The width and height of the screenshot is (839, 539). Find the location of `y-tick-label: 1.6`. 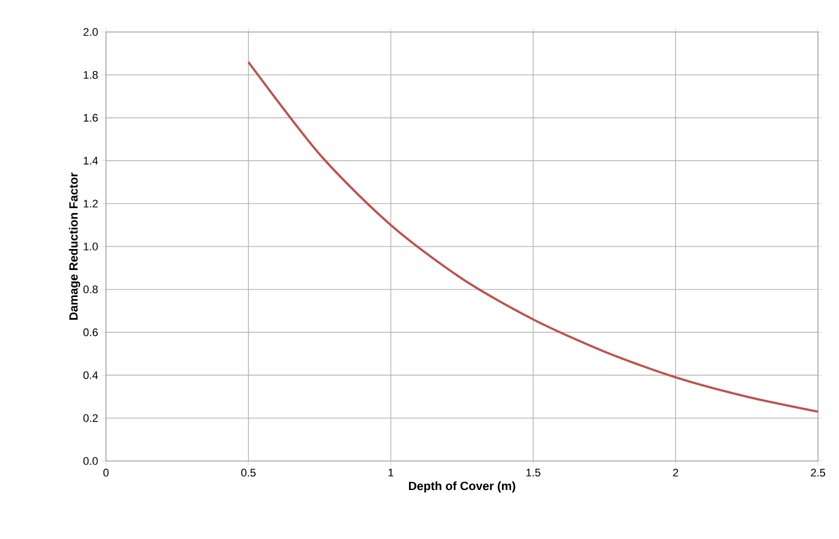

y-tick-label: 1.6 is located at coordinates (91, 118).